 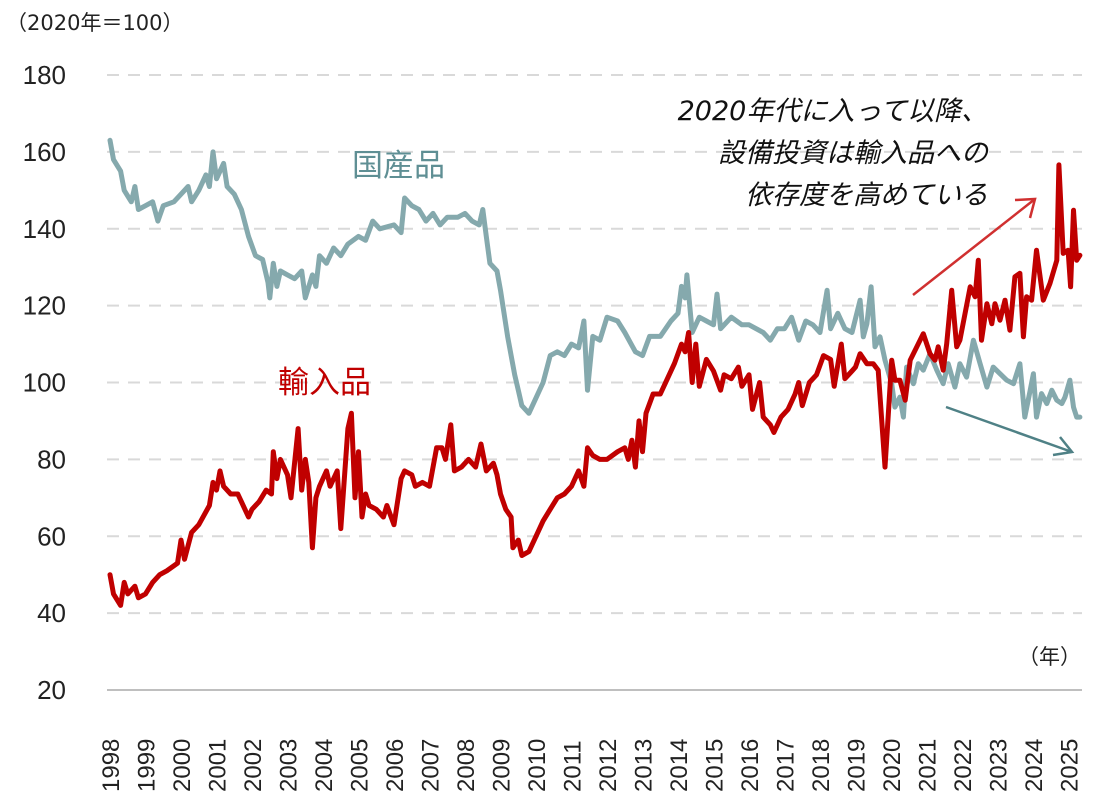 What do you see at coordinates (999, 765) in the screenshot?
I see `x-tick-label: 2023` at bounding box center [999, 765].